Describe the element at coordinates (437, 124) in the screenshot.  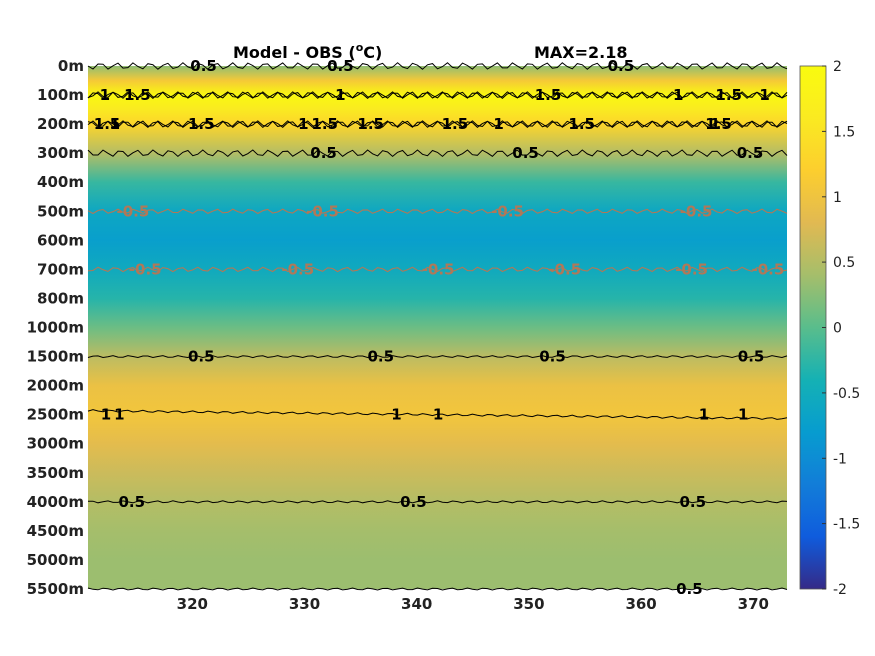
I see `contour-line-1-200m` at that location.